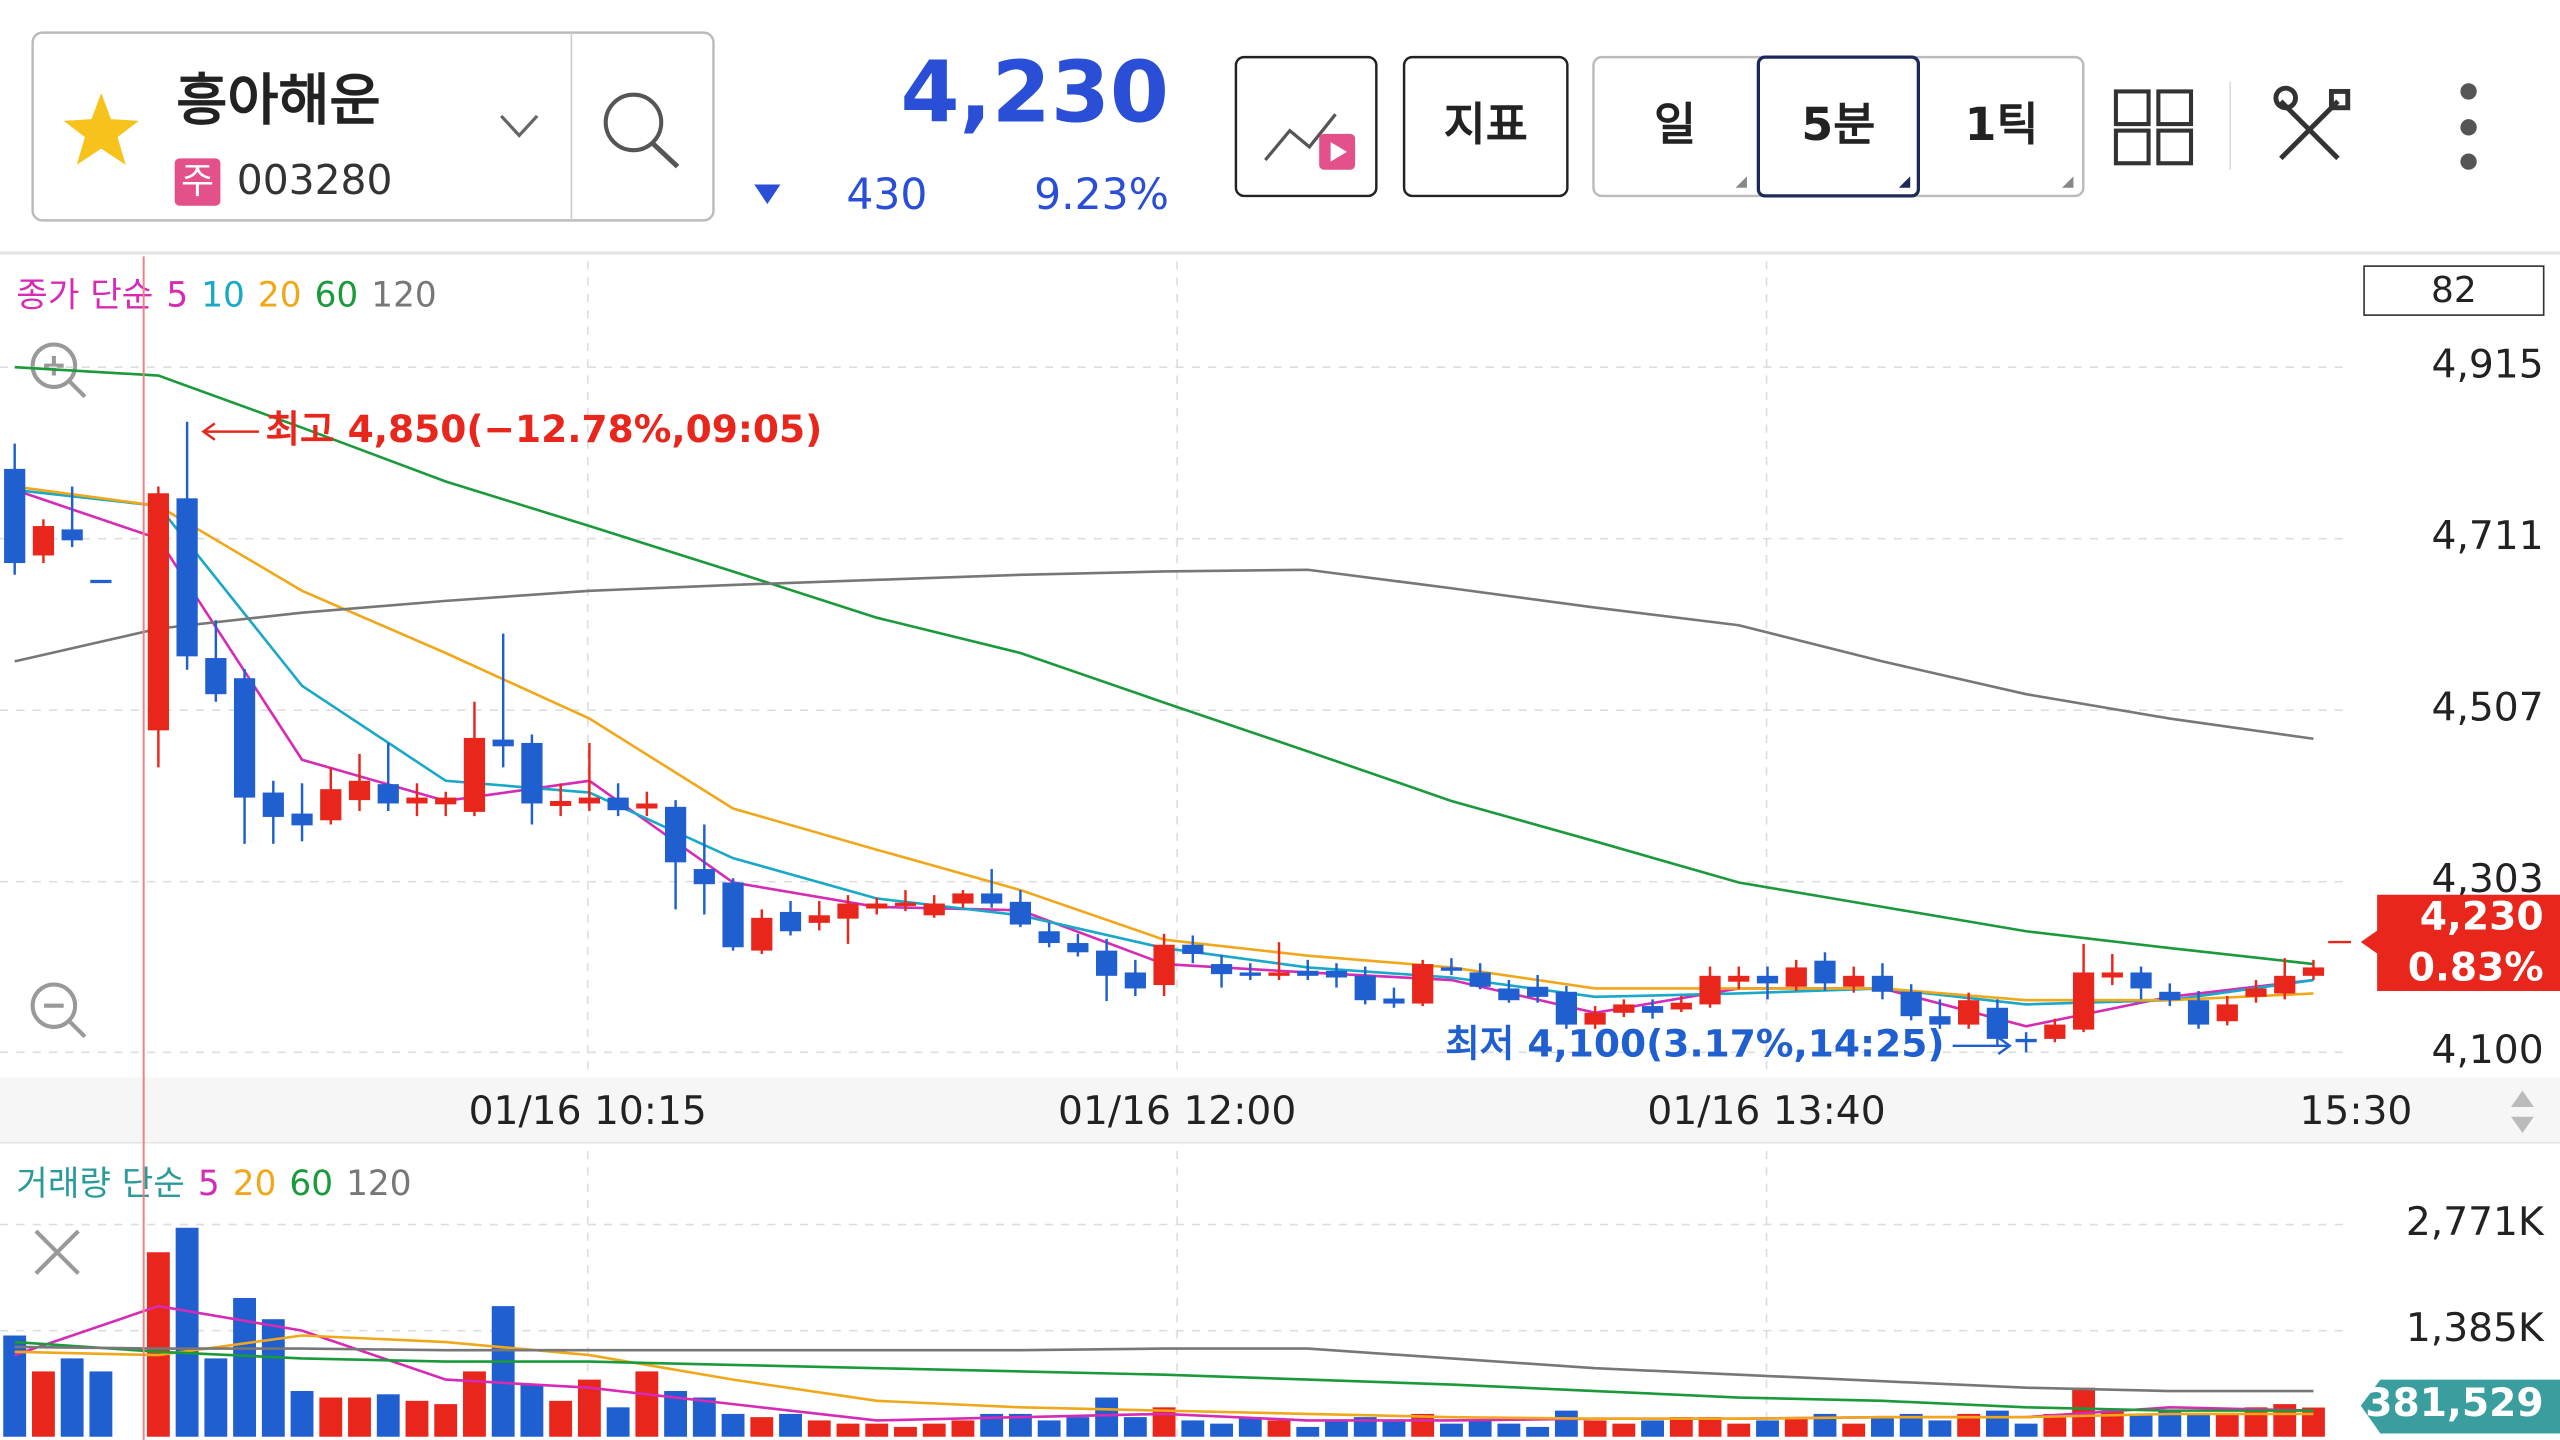 The image size is (2560, 1440). I want to click on settings-button, so click(2312, 123).